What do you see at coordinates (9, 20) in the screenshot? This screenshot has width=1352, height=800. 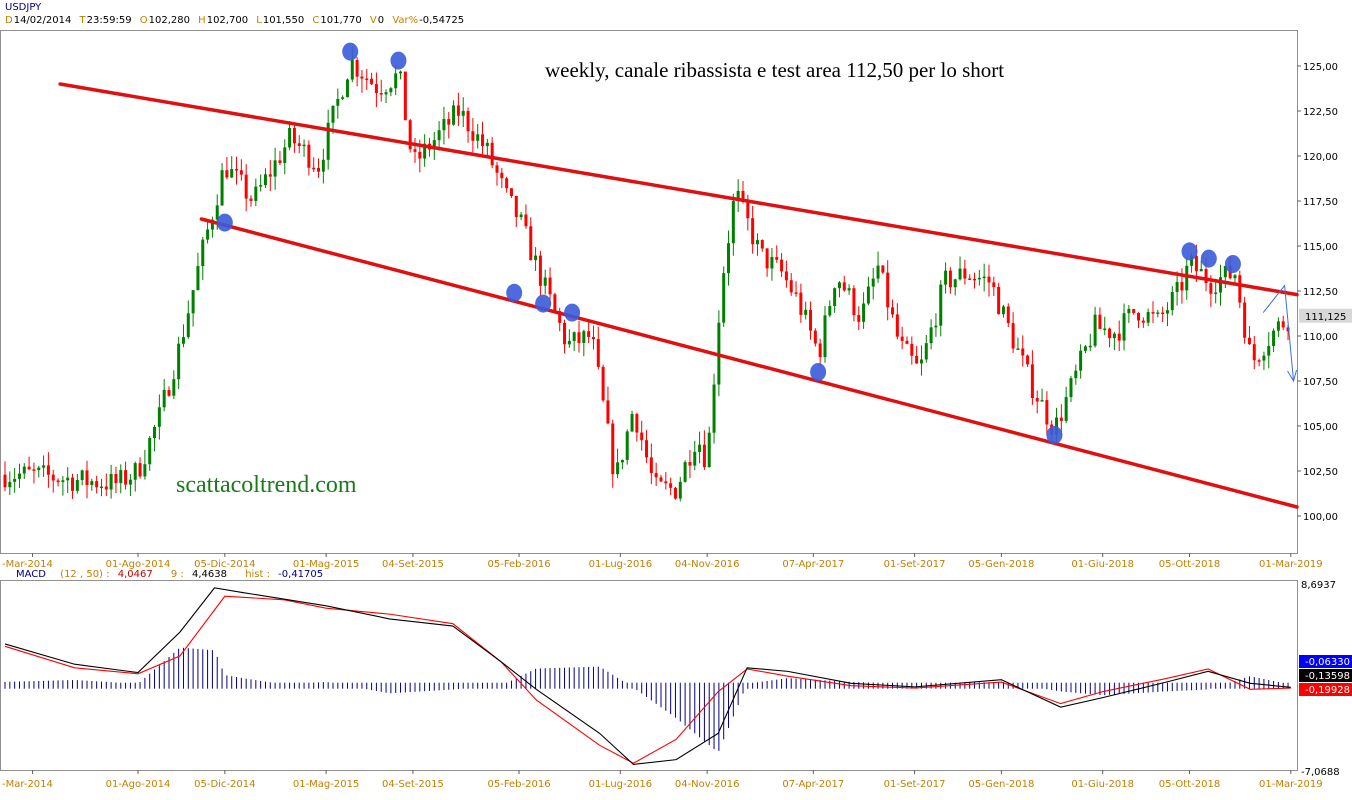 I see `date-key: D` at bounding box center [9, 20].